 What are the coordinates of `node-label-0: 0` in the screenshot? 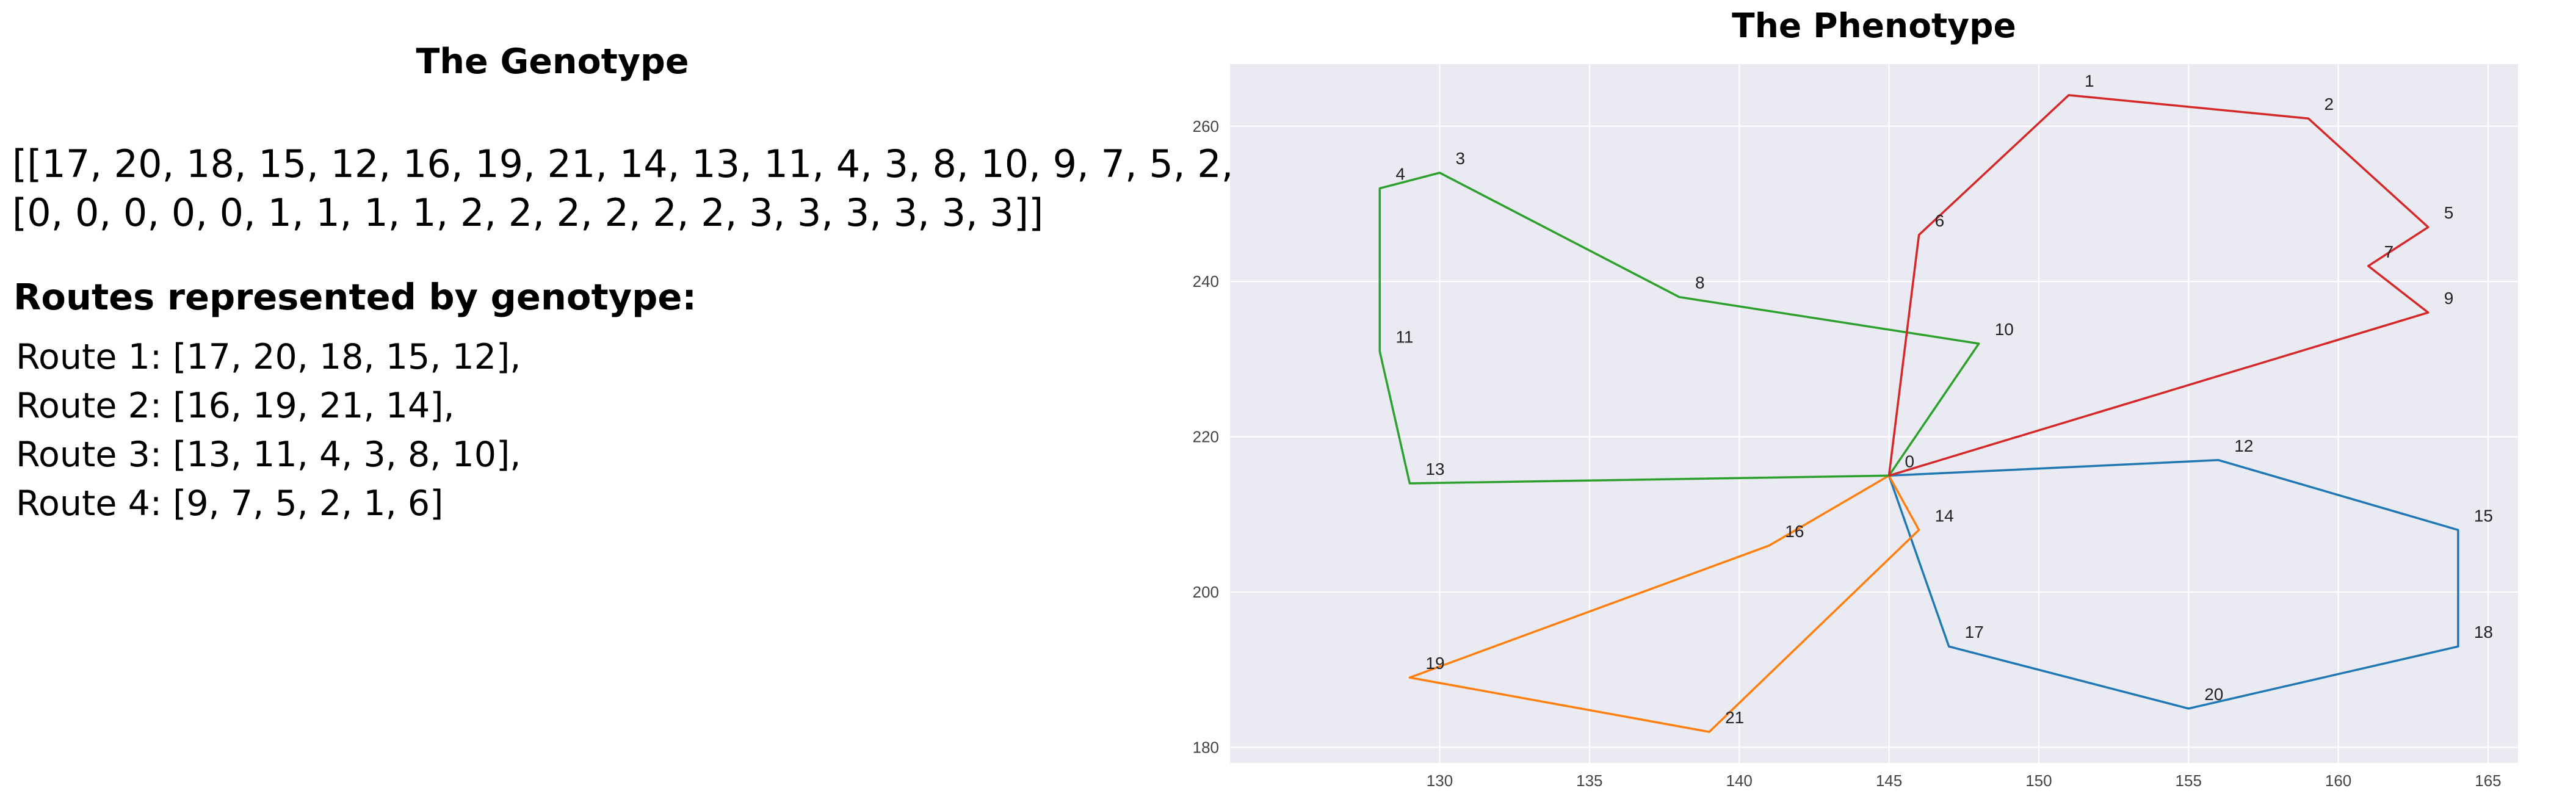 It's located at (1910, 461).